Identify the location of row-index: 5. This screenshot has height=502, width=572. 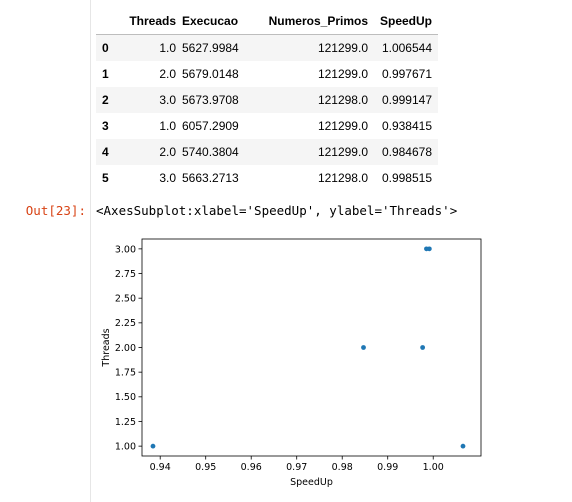
(105, 178).